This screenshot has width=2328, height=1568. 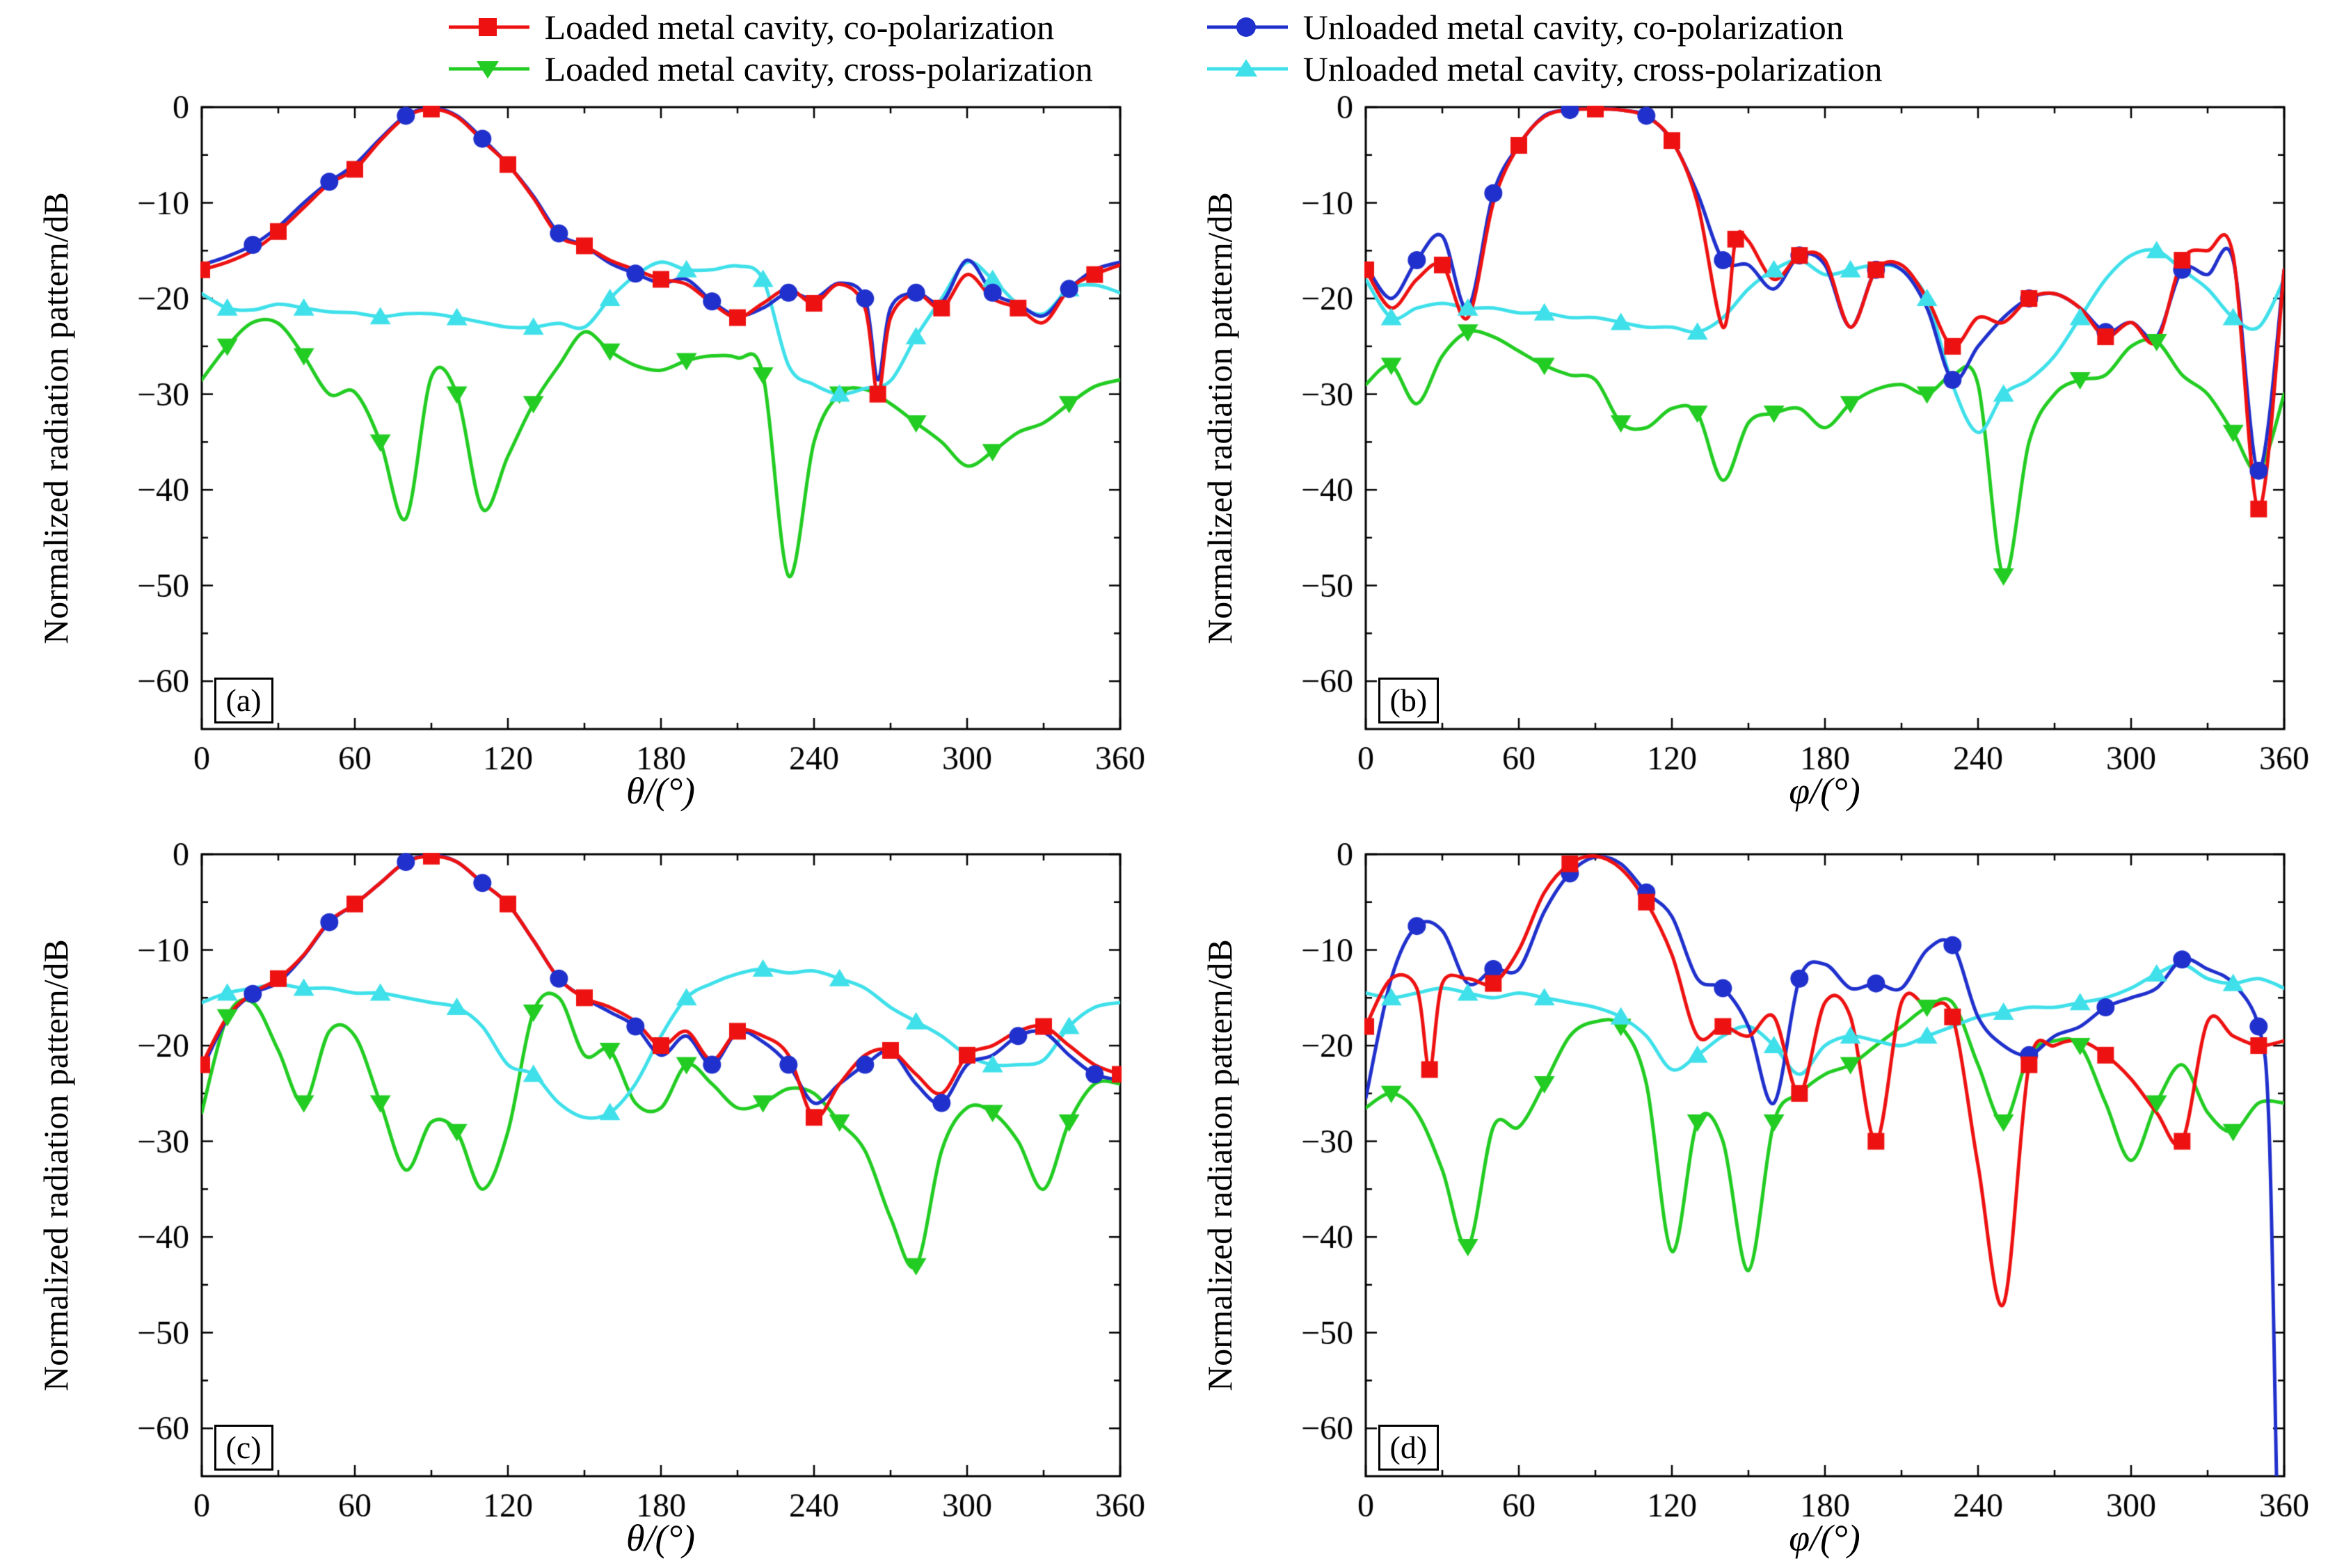 I want to click on legend-label: Loaded metal cavity, co-polarization, so click(x=800, y=27).